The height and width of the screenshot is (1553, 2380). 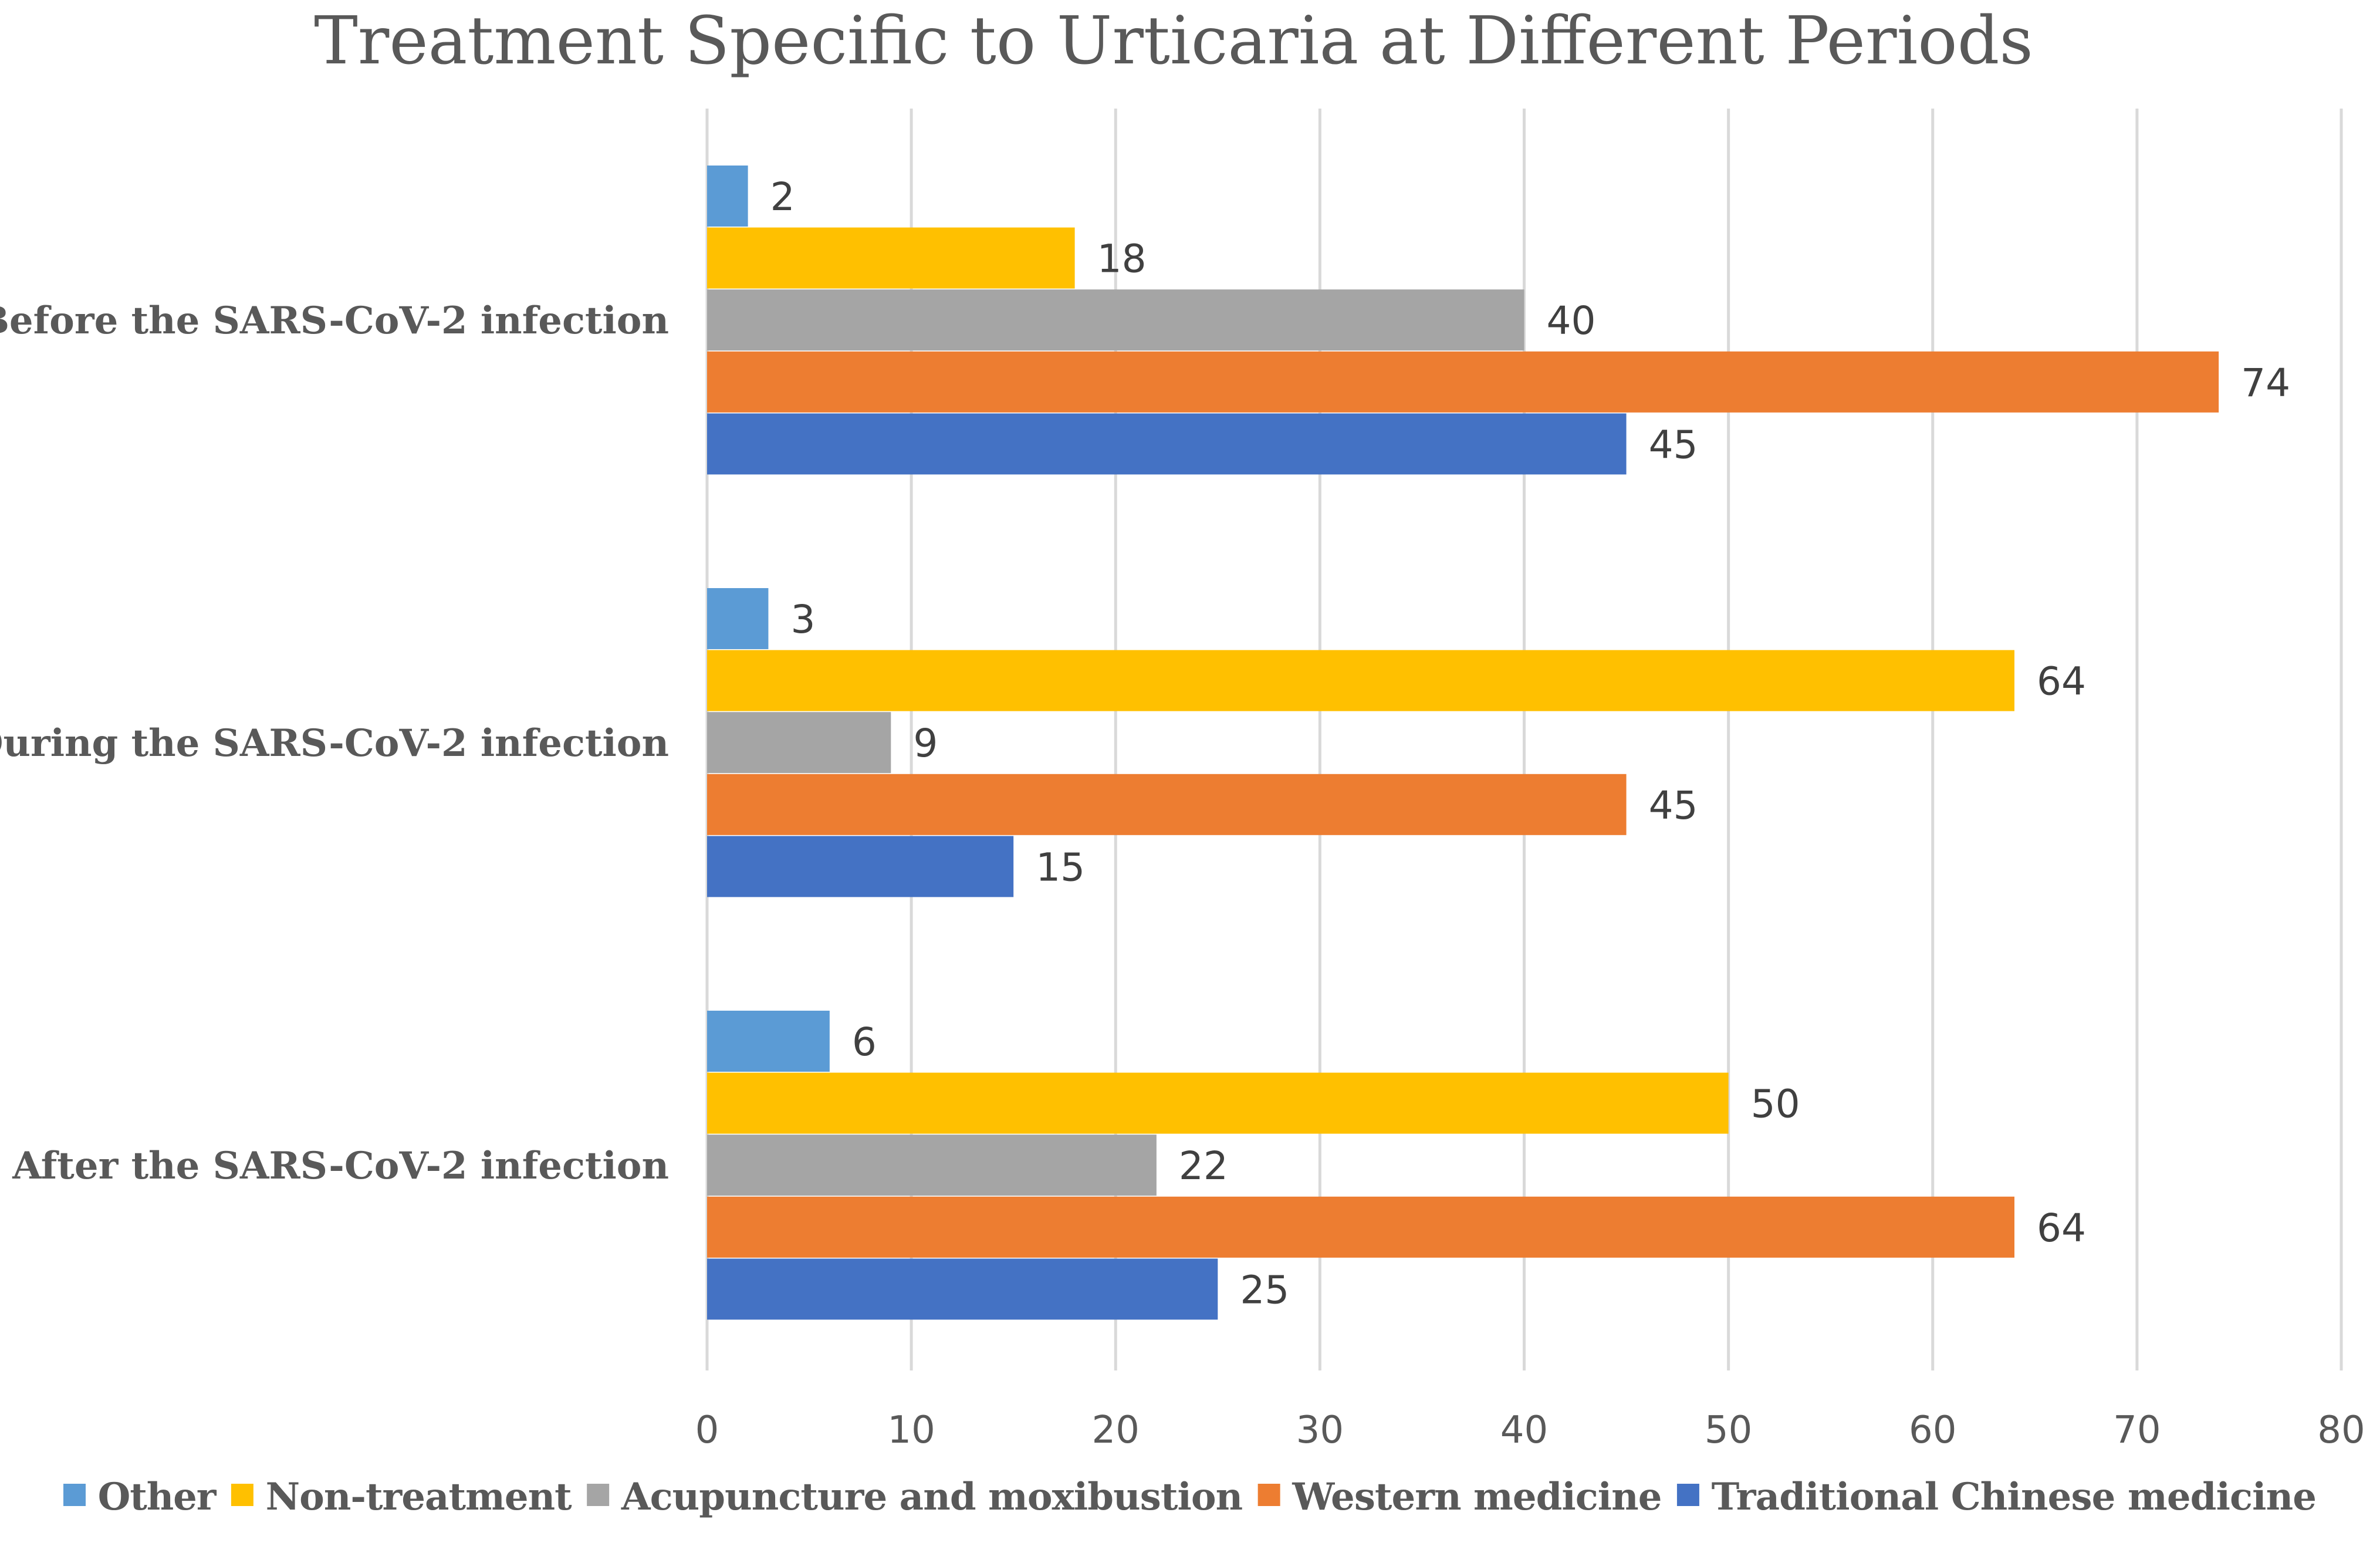 I want to click on legend-item: Acupuncture and moxibustion, so click(x=915, y=1497).